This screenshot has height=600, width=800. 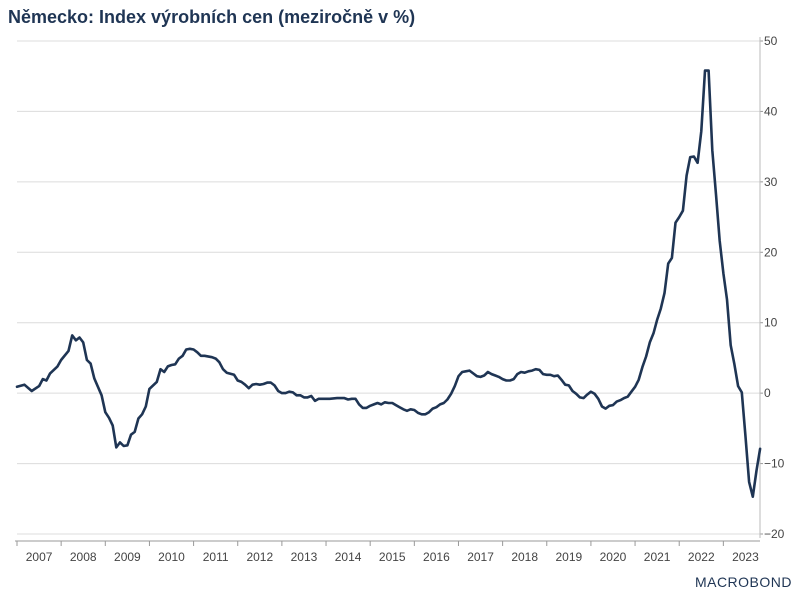 I want to click on y-tick-label: −20, so click(x=774, y=534).